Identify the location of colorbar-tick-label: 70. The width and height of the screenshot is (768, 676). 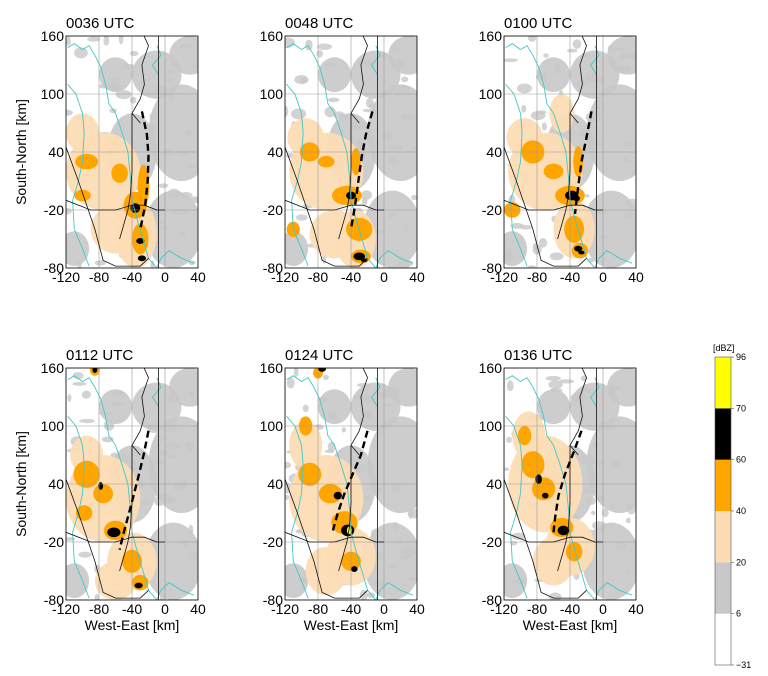
(741, 408).